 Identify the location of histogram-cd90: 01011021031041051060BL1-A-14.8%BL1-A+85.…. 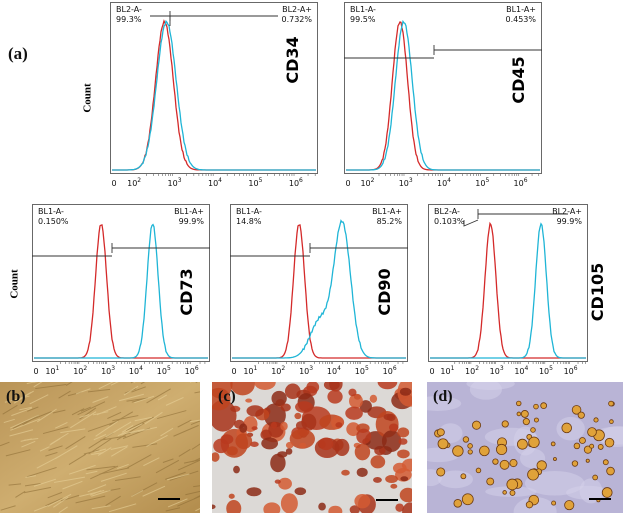
(314, 289).